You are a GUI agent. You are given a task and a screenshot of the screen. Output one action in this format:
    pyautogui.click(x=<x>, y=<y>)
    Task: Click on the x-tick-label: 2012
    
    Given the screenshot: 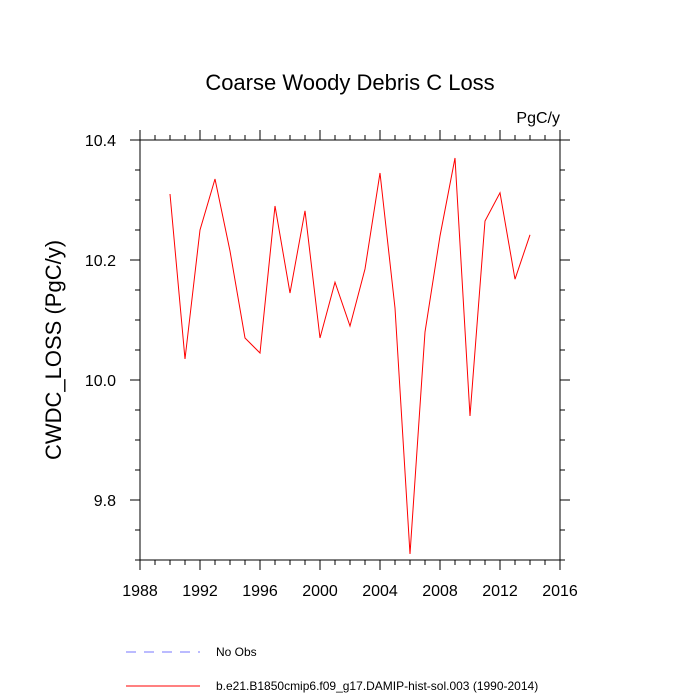 What is the action you would take?
    pyautogui.click(x=500, y=591)
    